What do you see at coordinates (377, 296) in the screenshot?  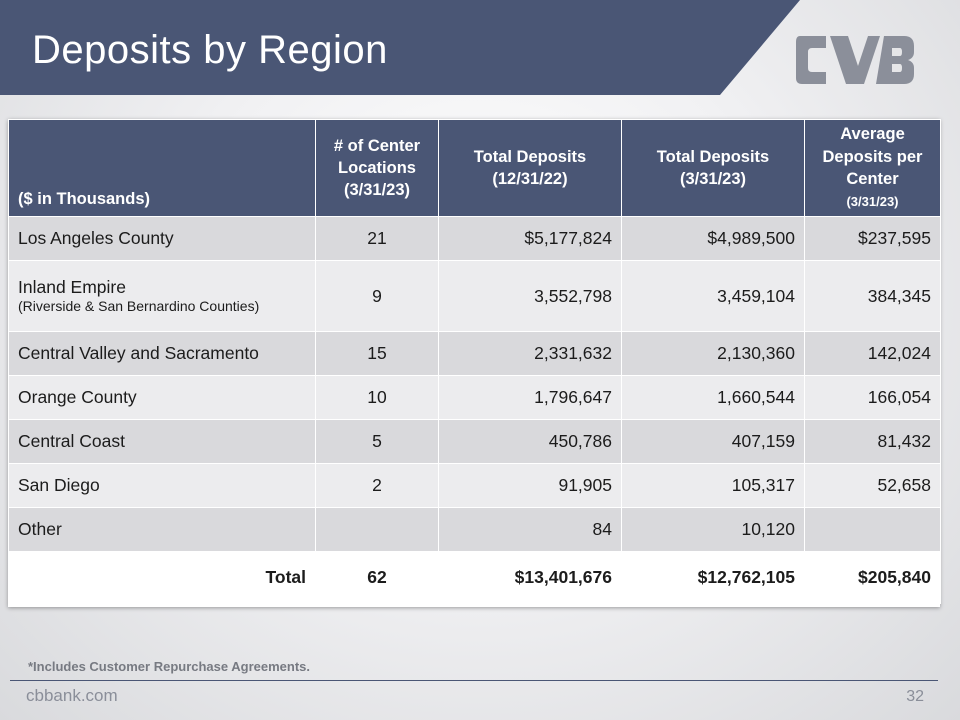 I see `locations-cell: 9` at bounding box center [377, 296].